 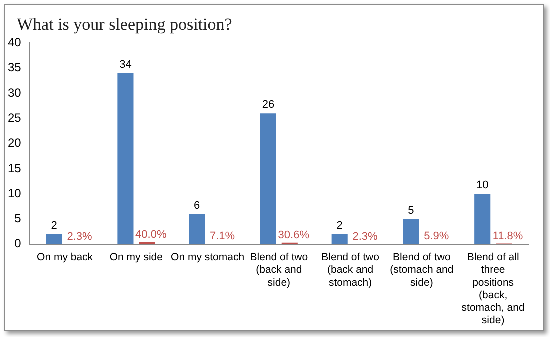 I want to click on data-label: 40.0%, so click(x=151, y=234).